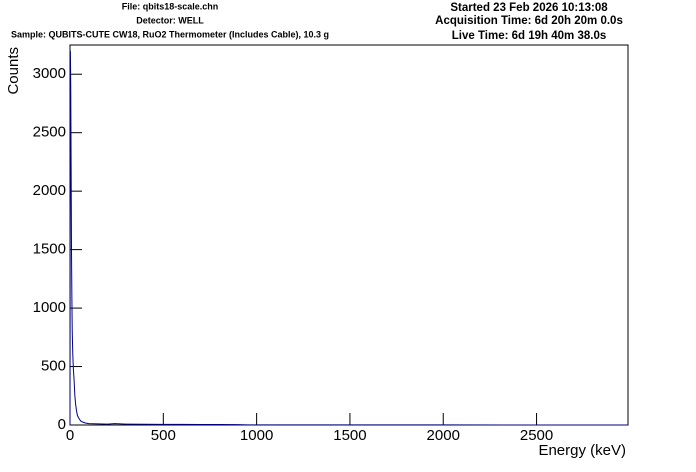 The image size is (696, 472). What do you see at coordinates (529, 8) in the screenshot?
I see `header-info: Started 23 Feb 2026 10:13:08` at bounding box center [529, 8].